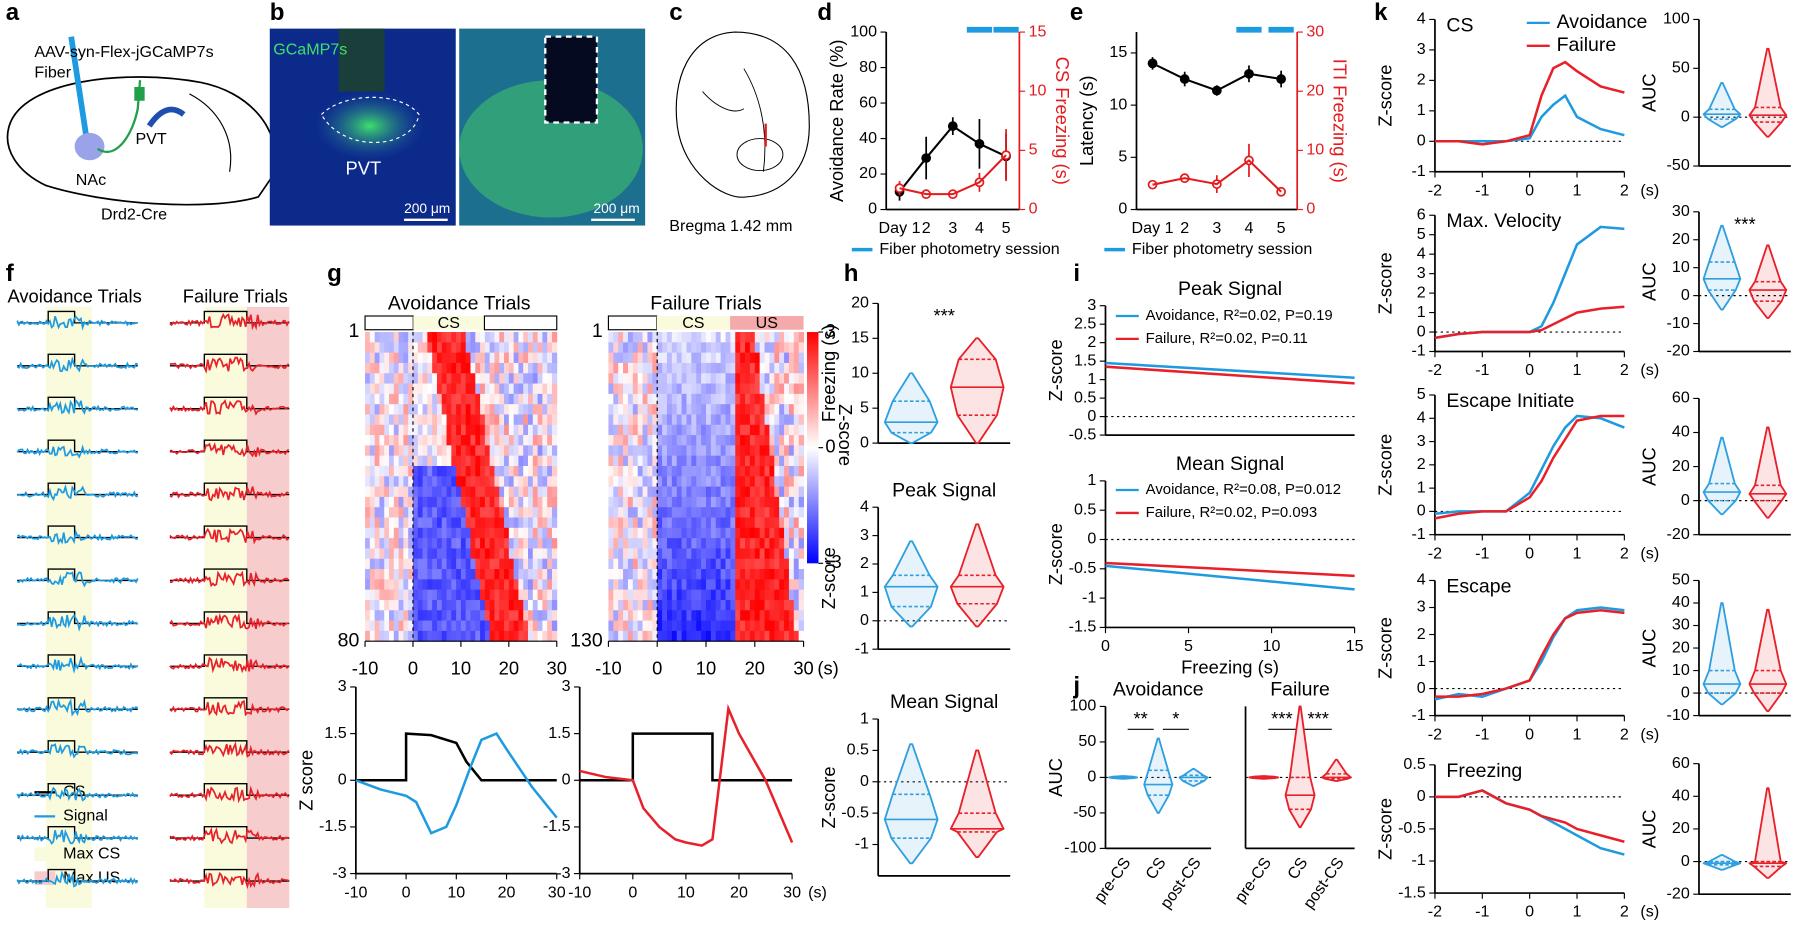 The image size is (1800, 940). Describe the element at coordinates (1216, 228) in the screenshot. I see `x-tick-label: 3` at that location.